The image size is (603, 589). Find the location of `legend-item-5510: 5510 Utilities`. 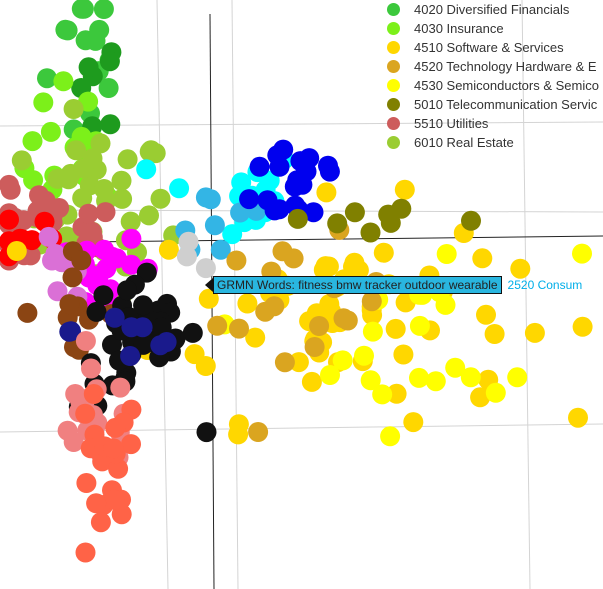

legend-item-5510: 5510 Utilities is located at coordinates (493, 123).